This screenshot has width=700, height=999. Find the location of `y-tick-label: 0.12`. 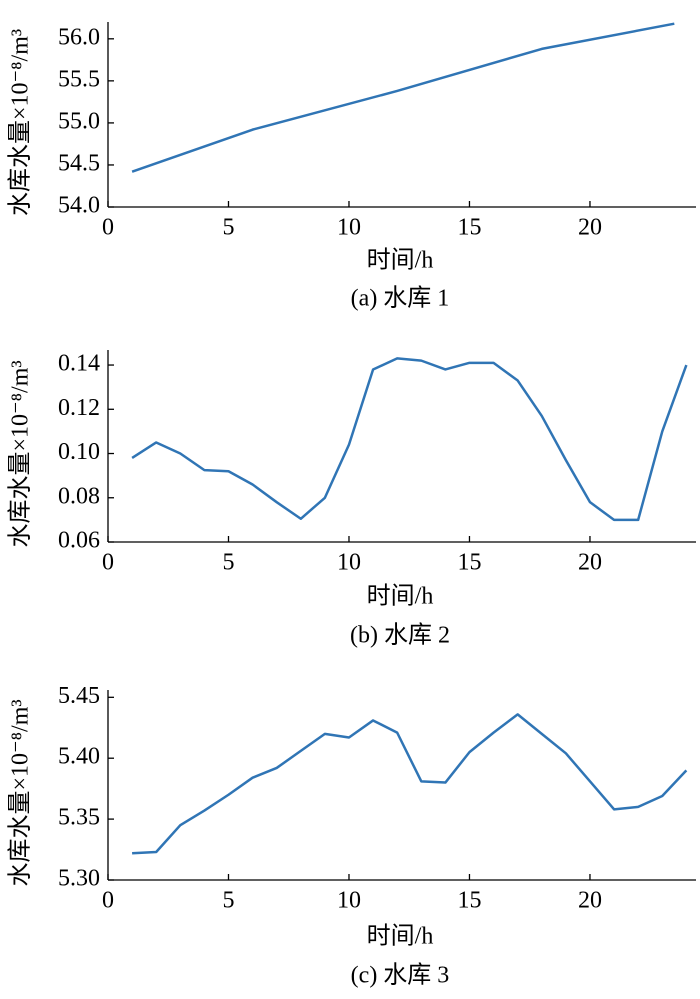

y-tick-label: 0.12 is located at coordinates (79, 408).